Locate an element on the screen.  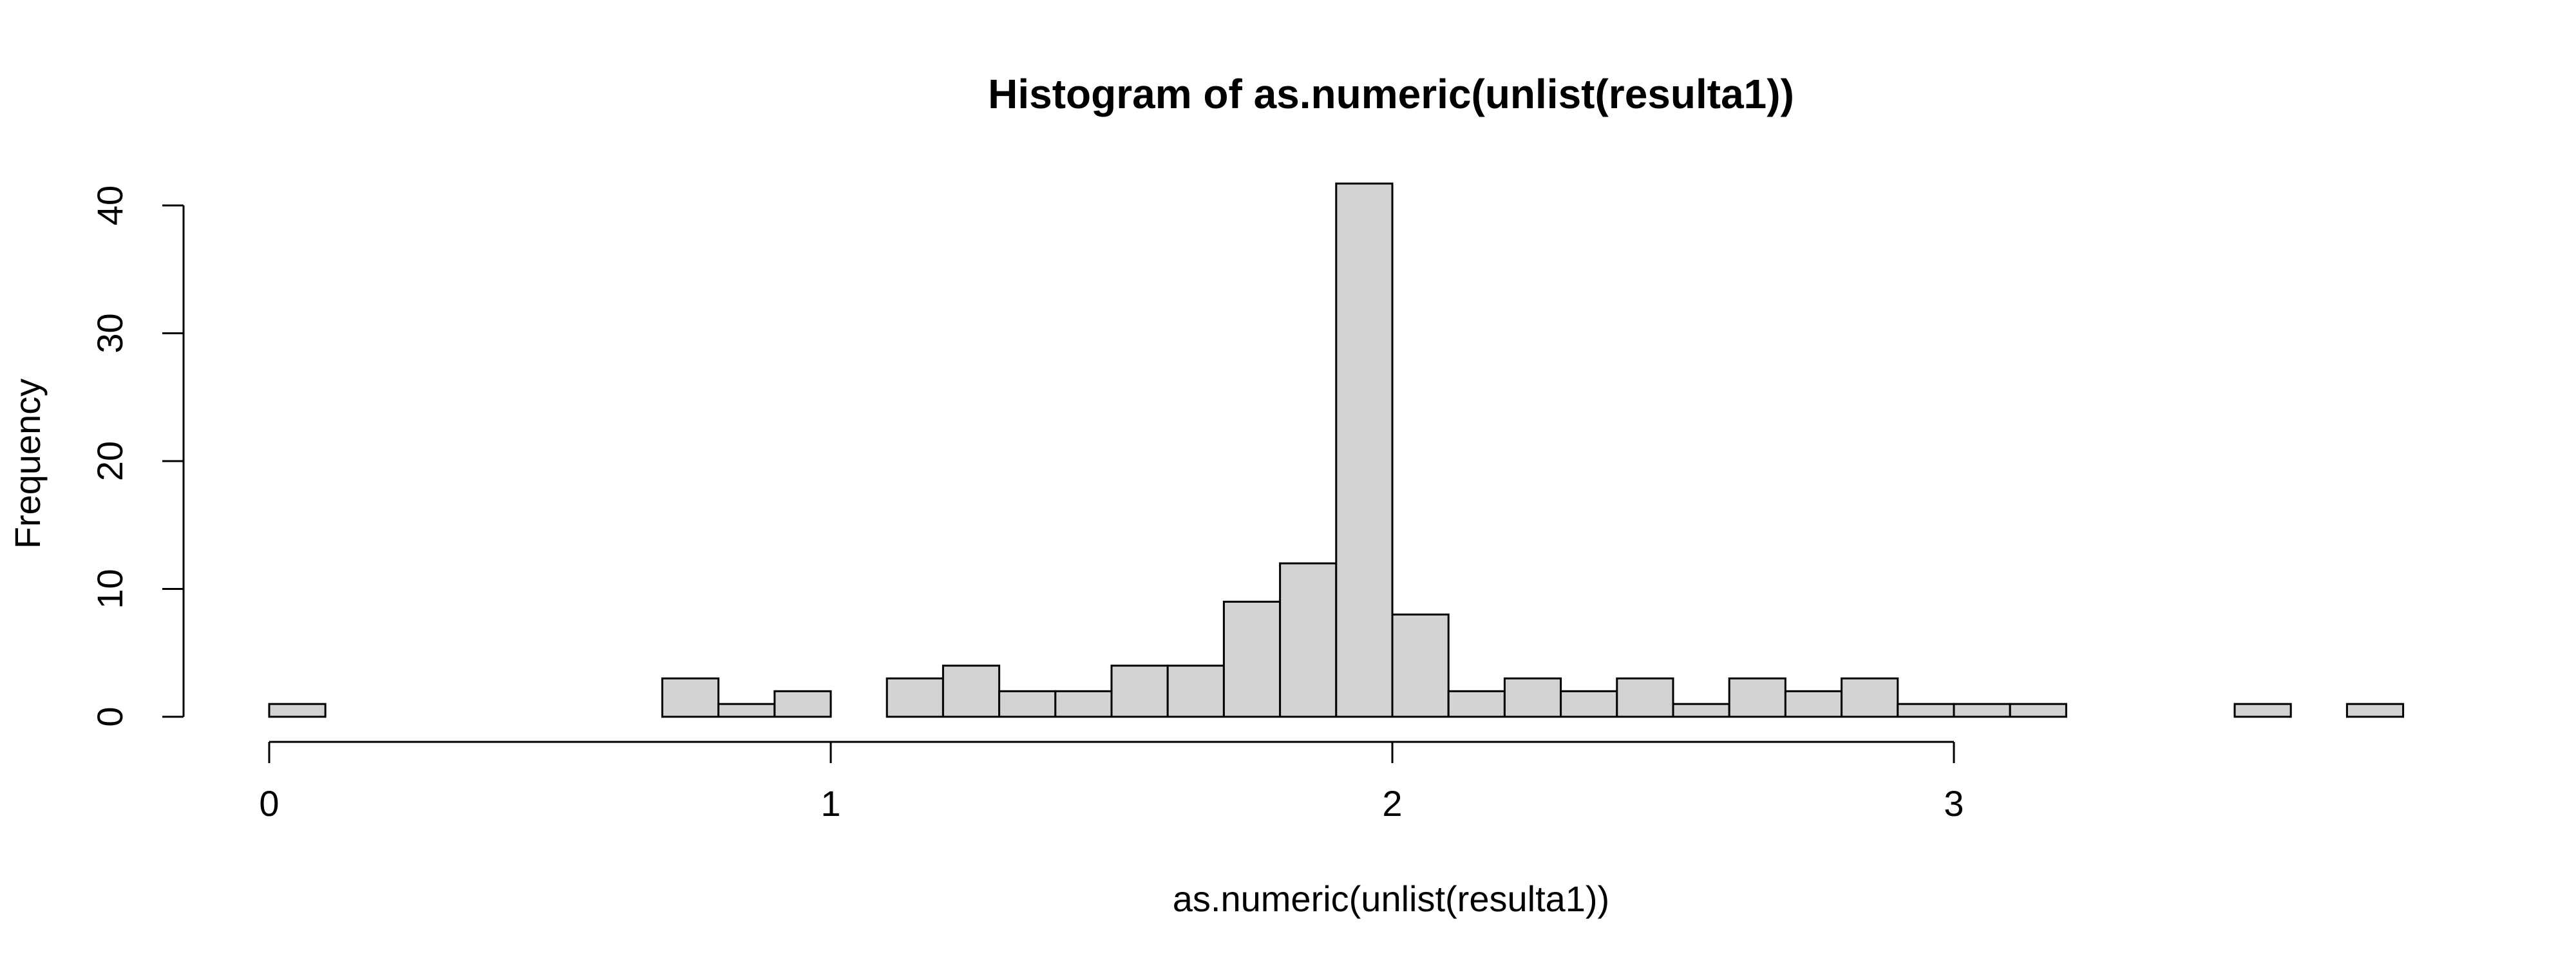
y-tick-label: 10 is located at coordinates (110, 589).